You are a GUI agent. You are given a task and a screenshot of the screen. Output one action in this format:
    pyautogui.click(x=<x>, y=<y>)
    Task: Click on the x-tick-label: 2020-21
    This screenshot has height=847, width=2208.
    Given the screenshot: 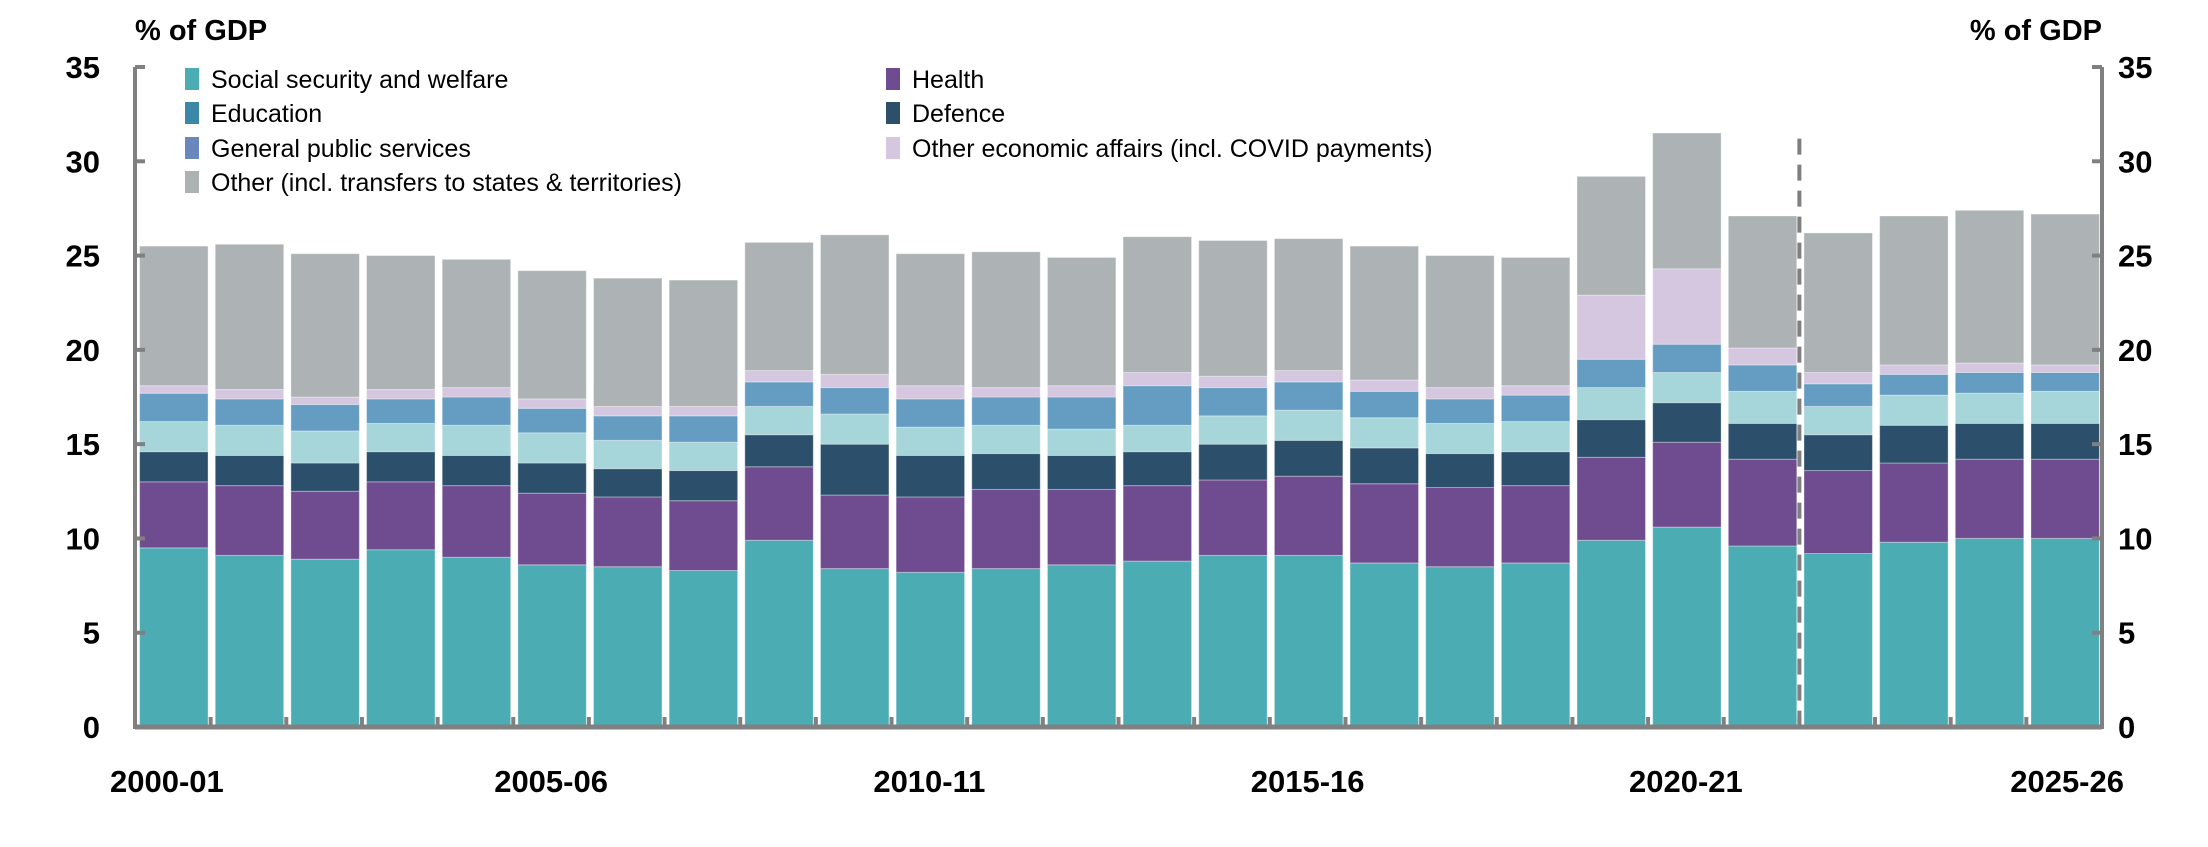 What is the action you would take?
    pyautogui.click(x=1686, y=781)
    